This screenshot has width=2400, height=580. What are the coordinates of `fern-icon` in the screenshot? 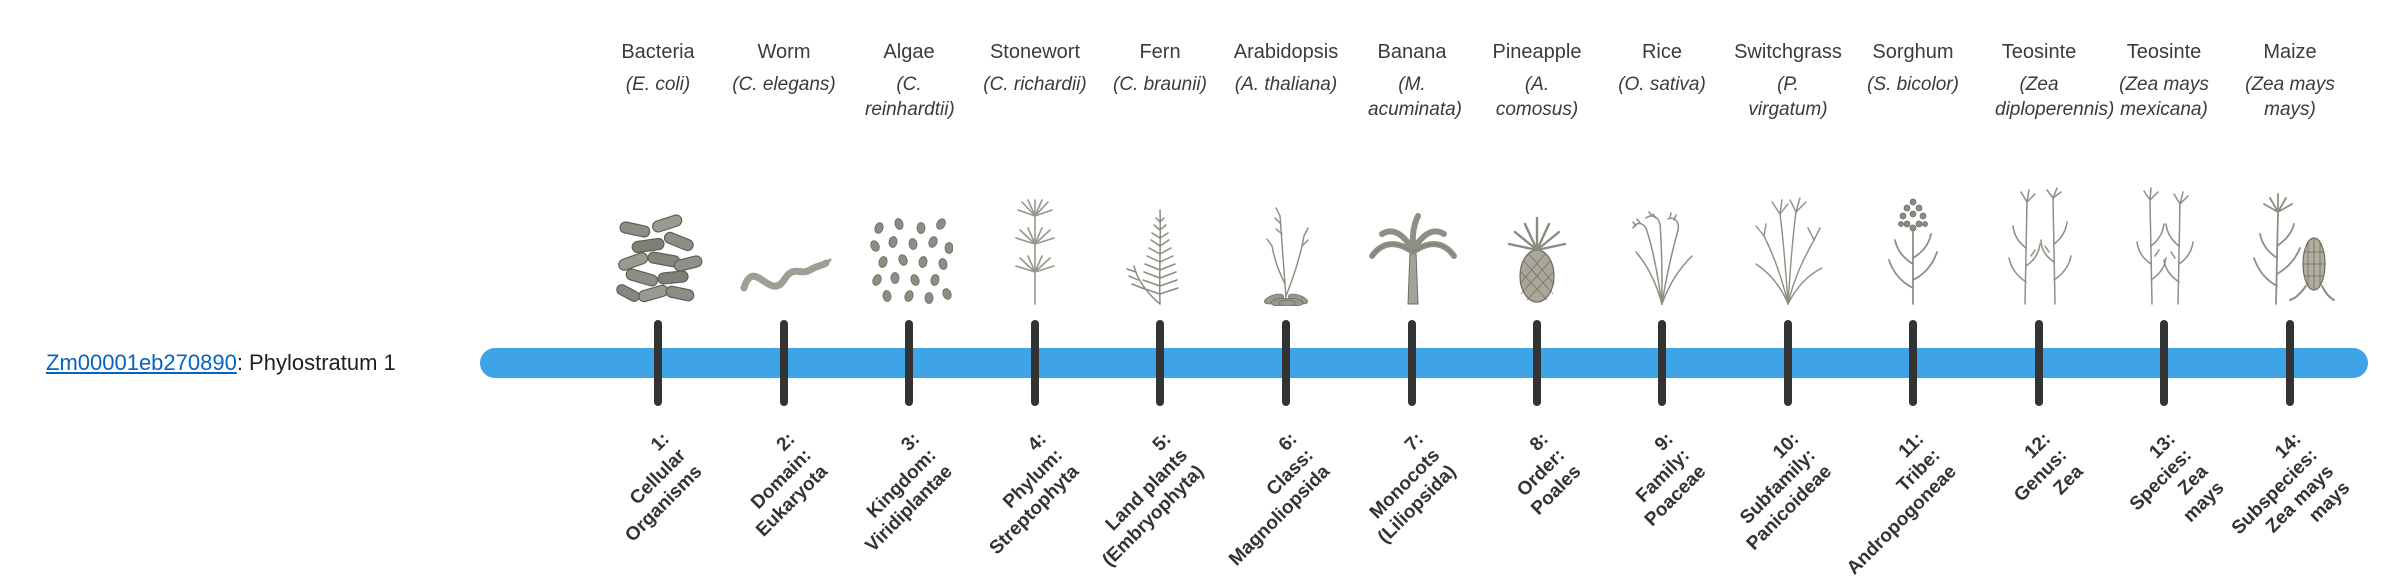 It's located at (1160, 243).